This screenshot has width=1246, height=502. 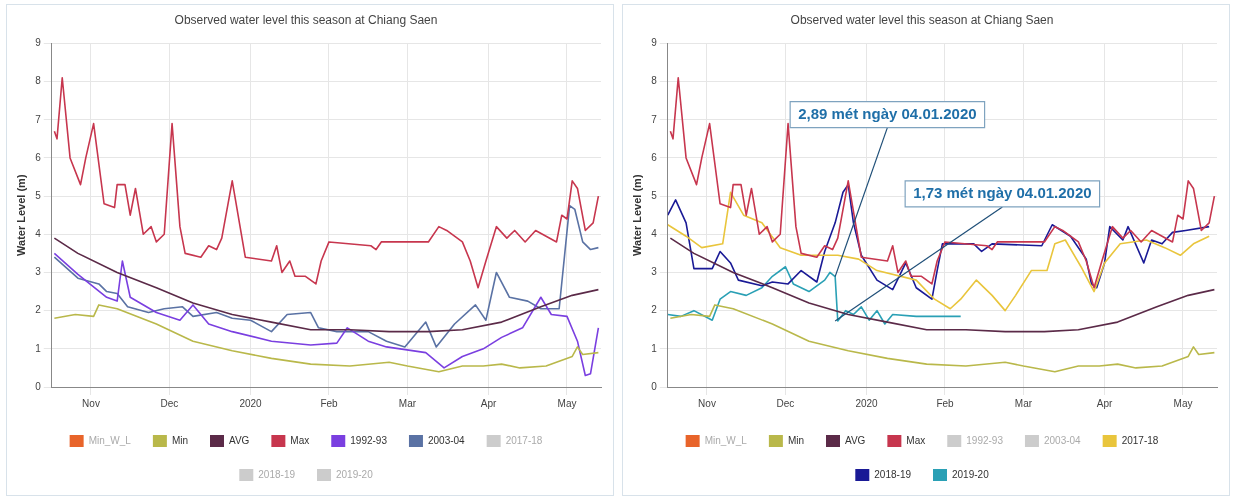 I want to click on annotation: 2,89 mét ngày 04.01.2020, so click(x=887, y=113).